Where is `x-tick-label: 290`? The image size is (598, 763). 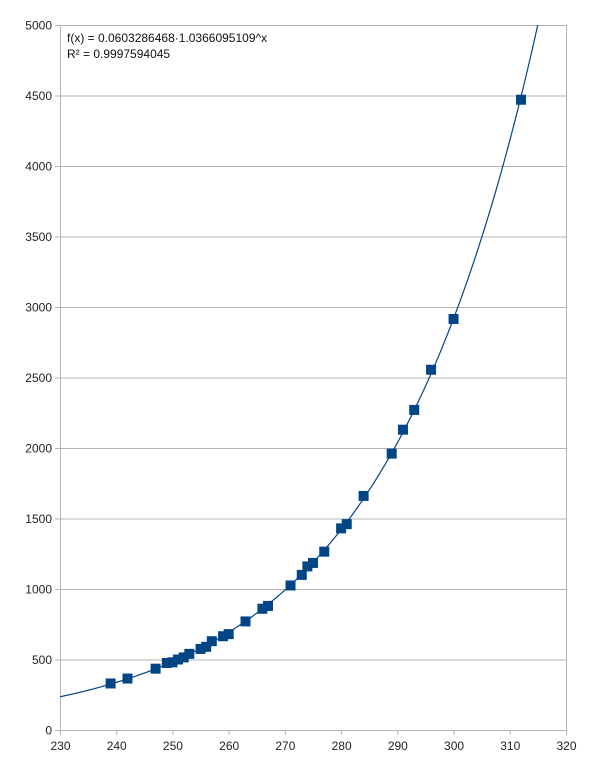 x-tick-label: 290 is located at coordinates (398, 746).